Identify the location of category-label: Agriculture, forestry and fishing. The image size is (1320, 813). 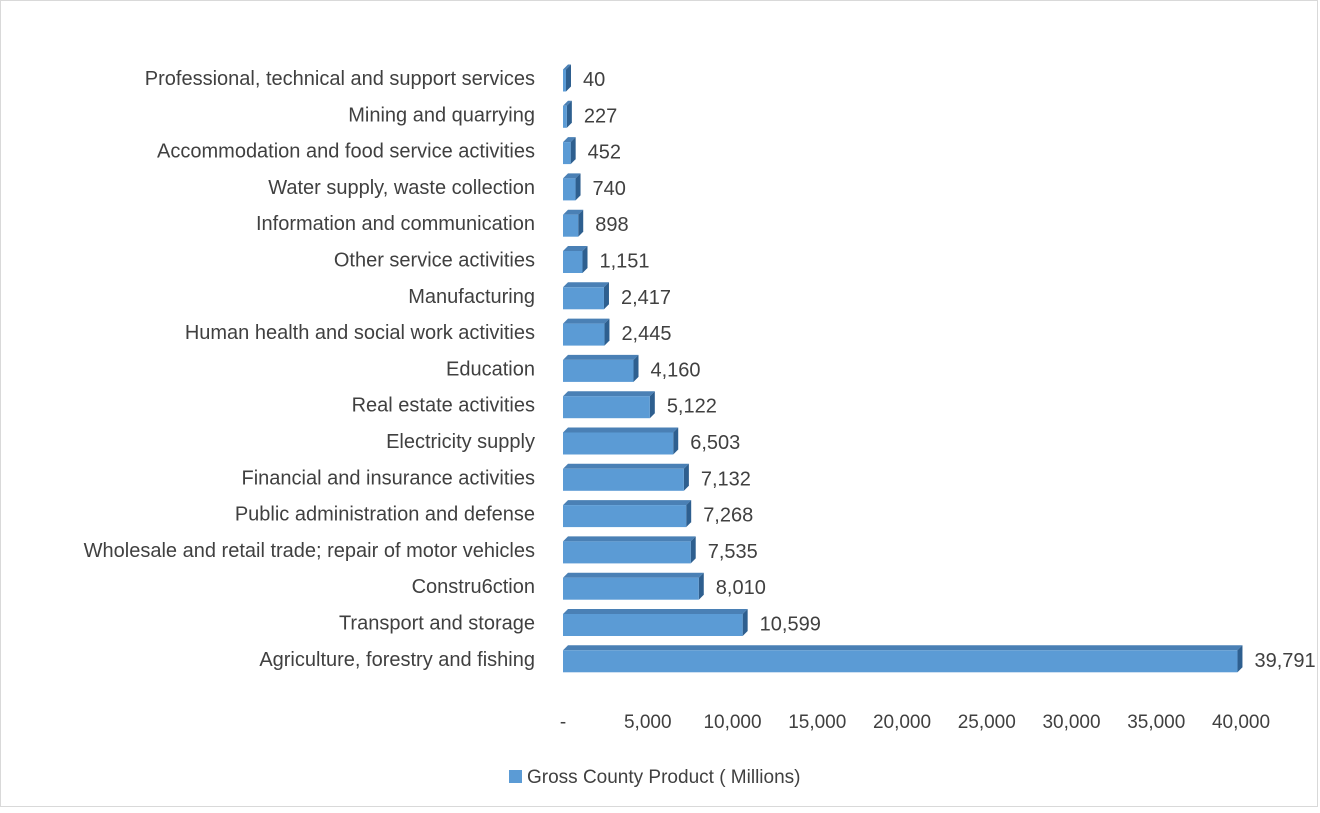
(397, 660).